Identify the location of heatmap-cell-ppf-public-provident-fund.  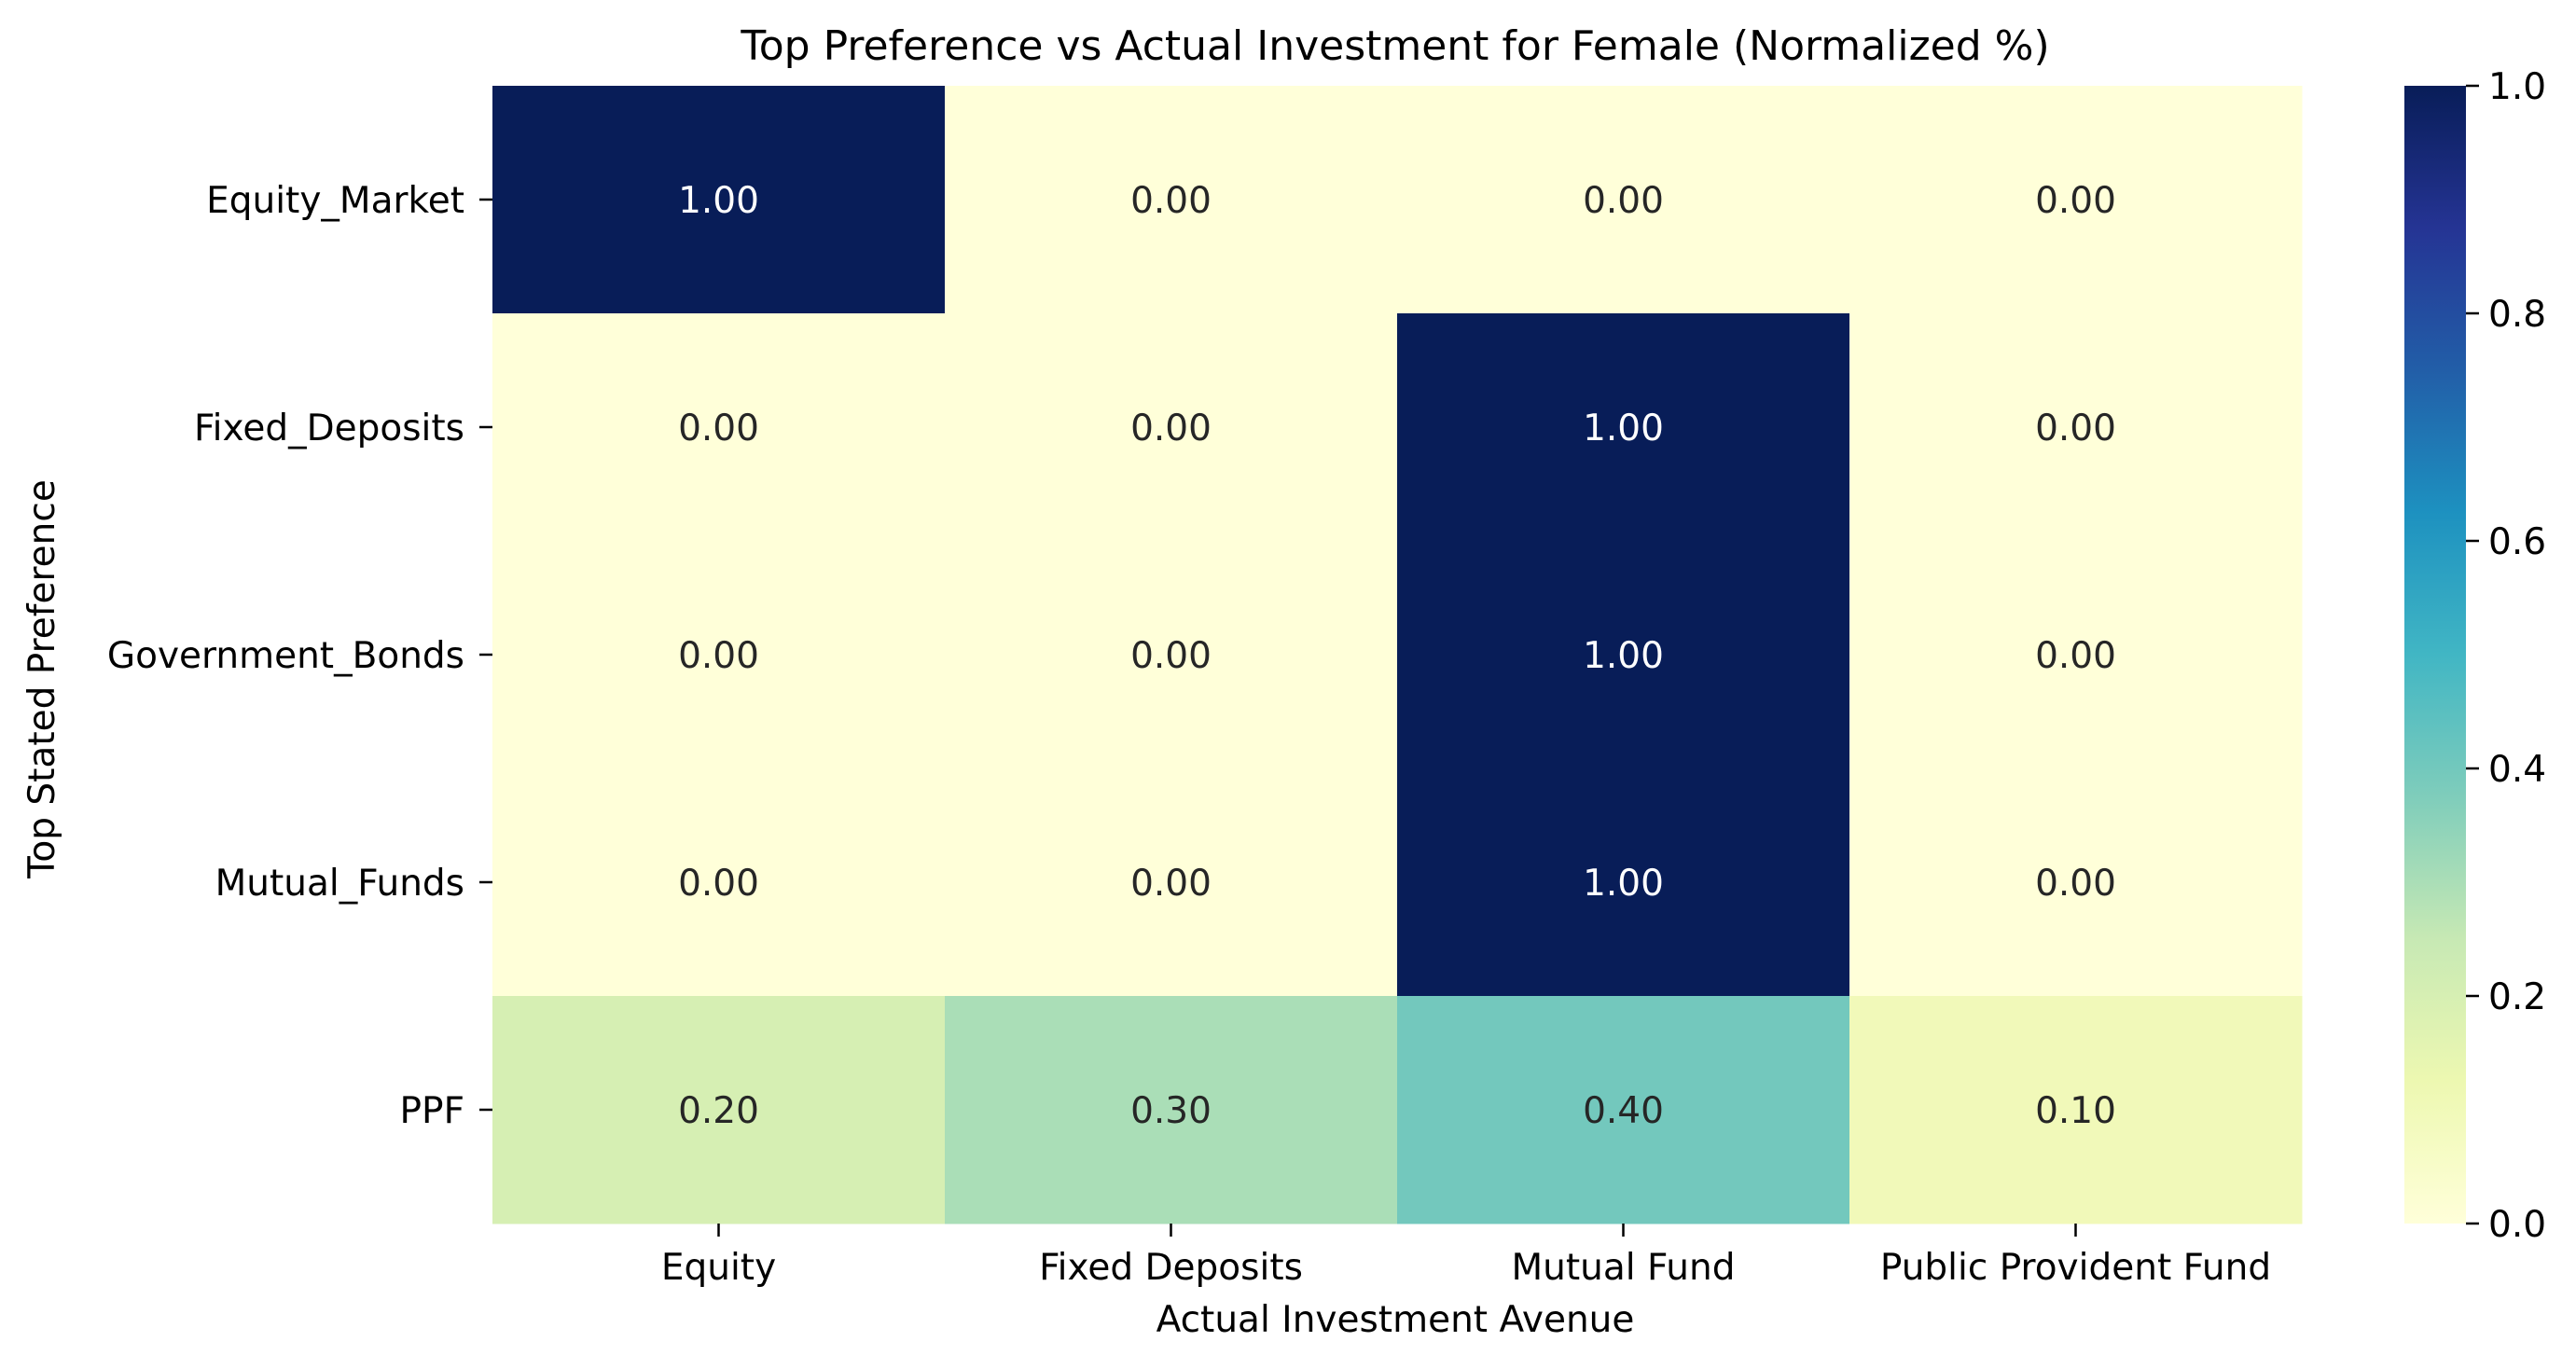
(2076, 1110).